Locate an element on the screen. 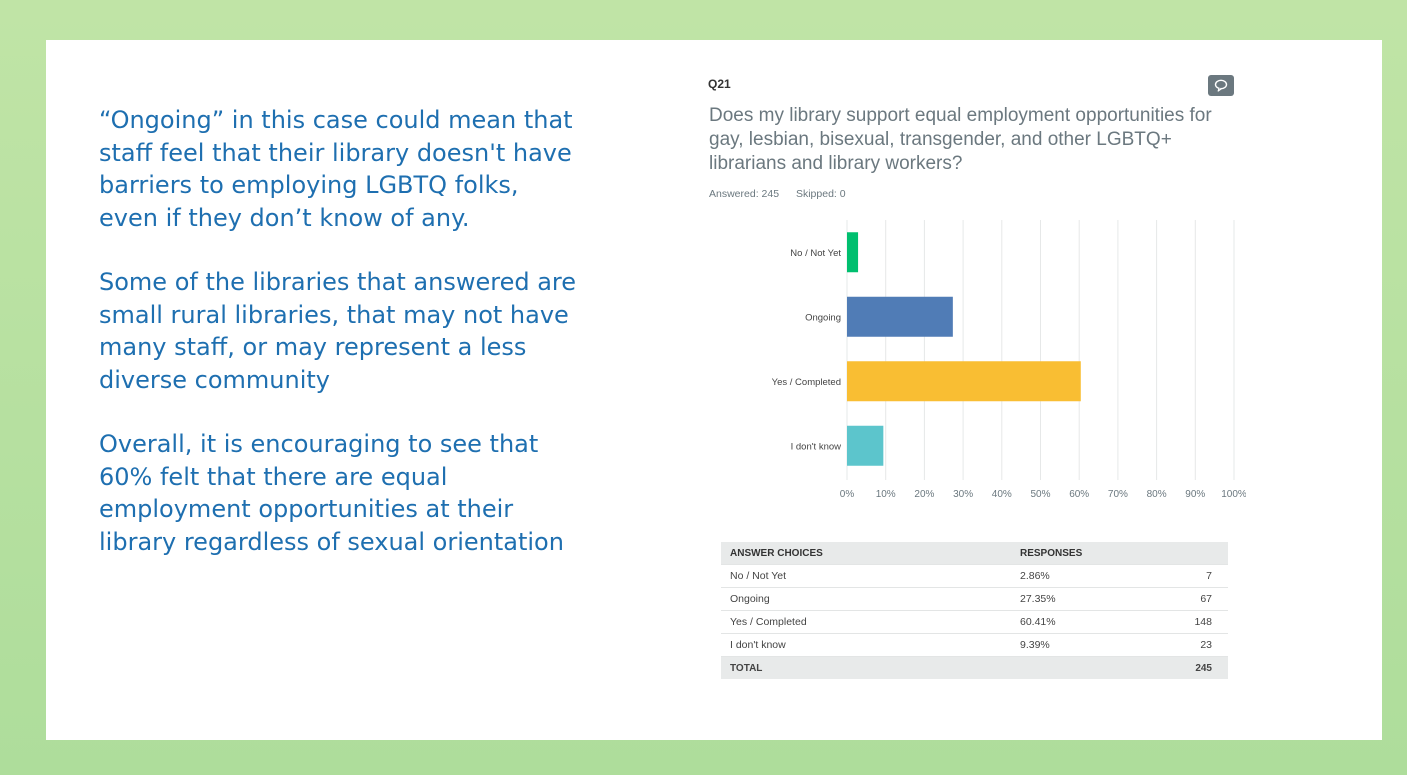  response-count: 23 is located at coordinates (1190, 645).